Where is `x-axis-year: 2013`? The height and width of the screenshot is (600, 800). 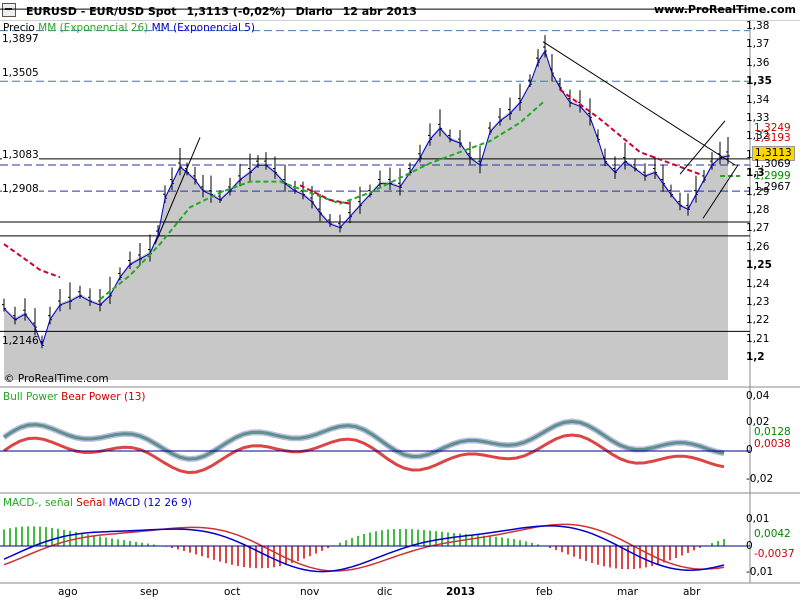 x-axis-year: 2013 is located at coordinates (461, 592).